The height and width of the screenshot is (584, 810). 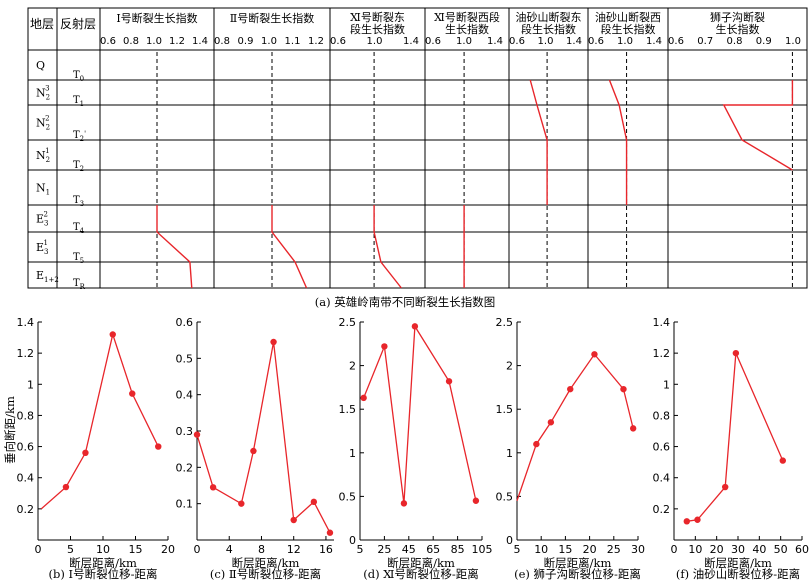 What do you see at coordinates (316, 41) in the screenshot?
I see `panel-tick: 1.2` at bounding box center [316, 41].